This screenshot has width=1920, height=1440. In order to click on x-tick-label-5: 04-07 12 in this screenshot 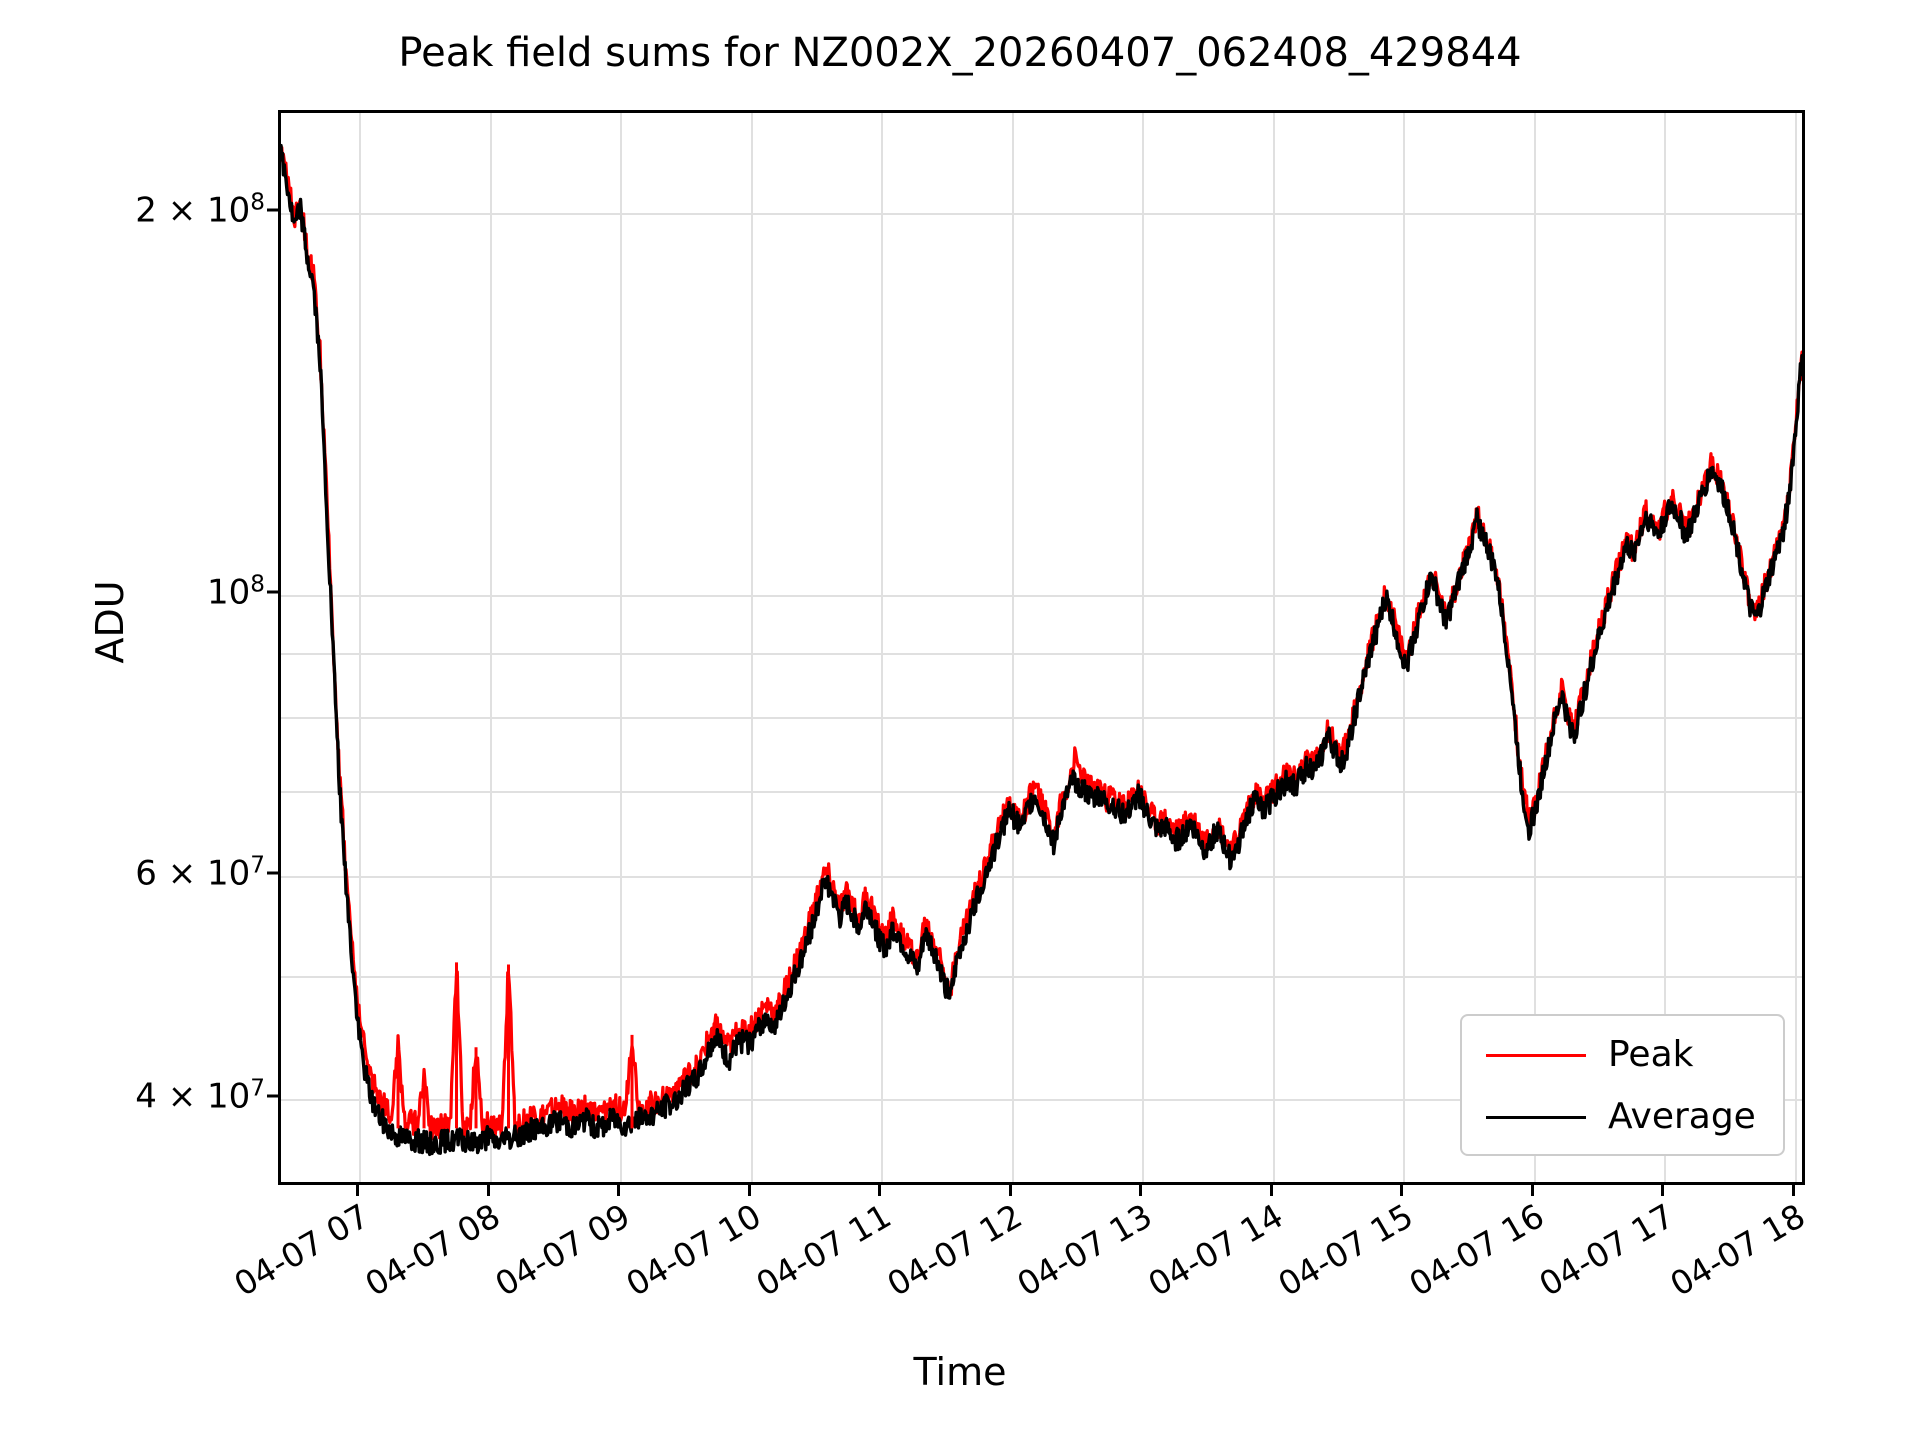, I will do `click(954, 1250)`.